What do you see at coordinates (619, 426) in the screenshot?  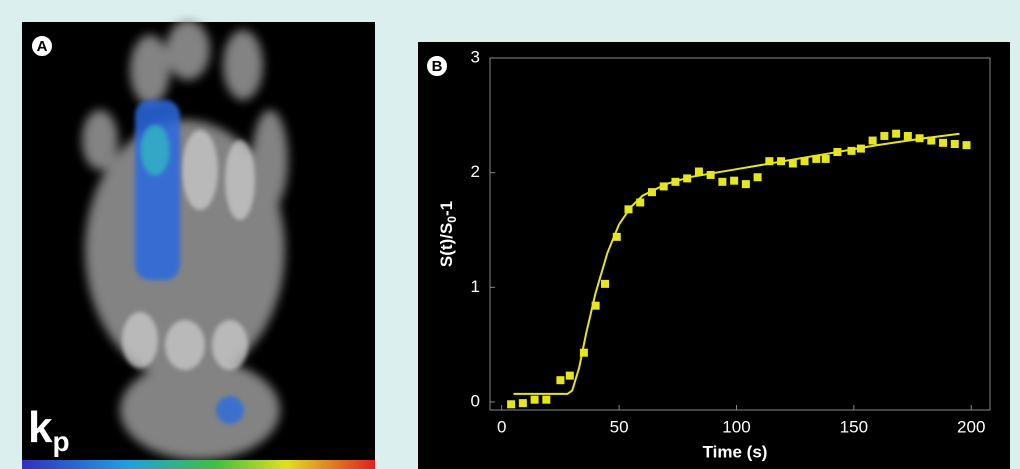 I see `x-tick-label: 50` at bounding box center [619, 426].